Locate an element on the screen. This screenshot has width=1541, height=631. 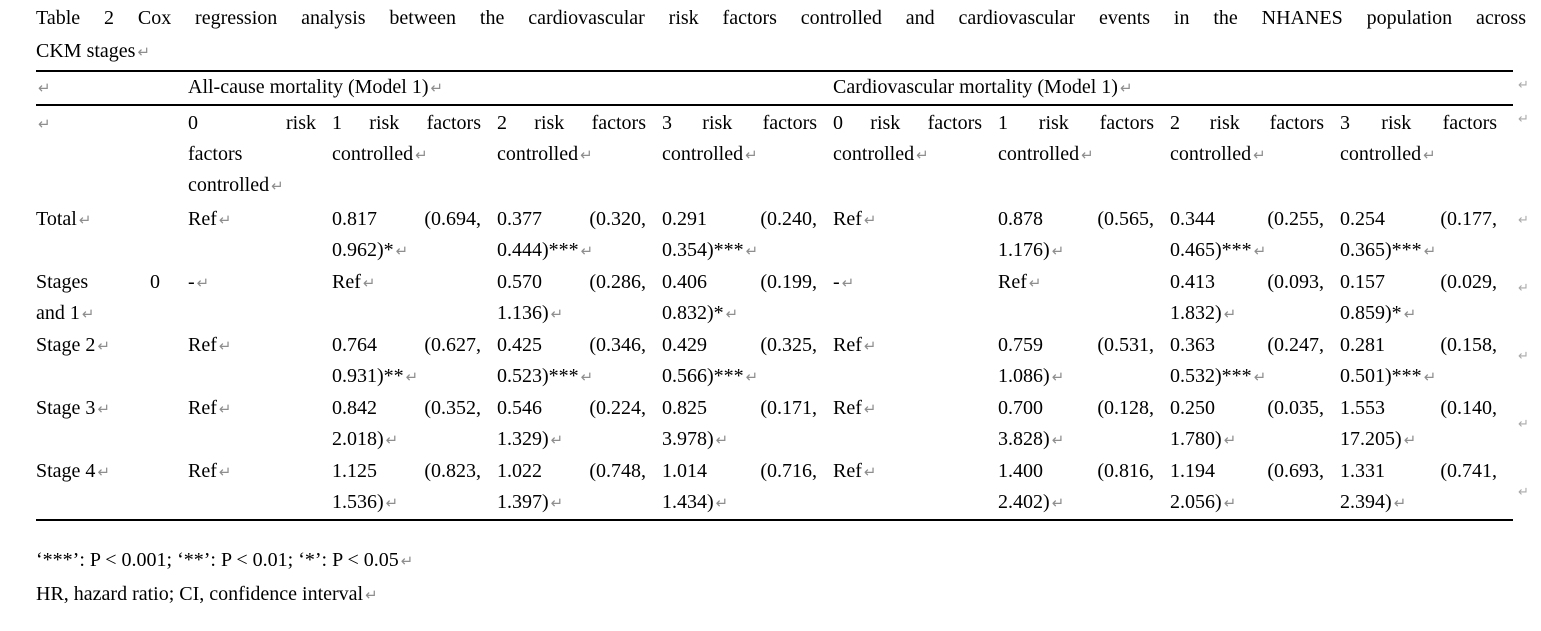
cell-line: Stage 4 ↵ is located at coordinates (98, 472).